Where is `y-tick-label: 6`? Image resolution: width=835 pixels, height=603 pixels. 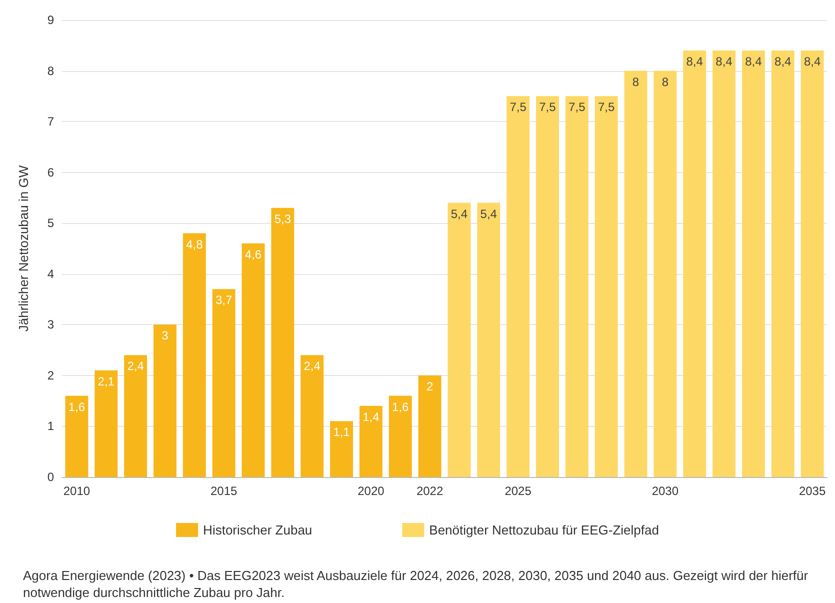
y-tick-label: 6 is located at coordinates (50, 172).